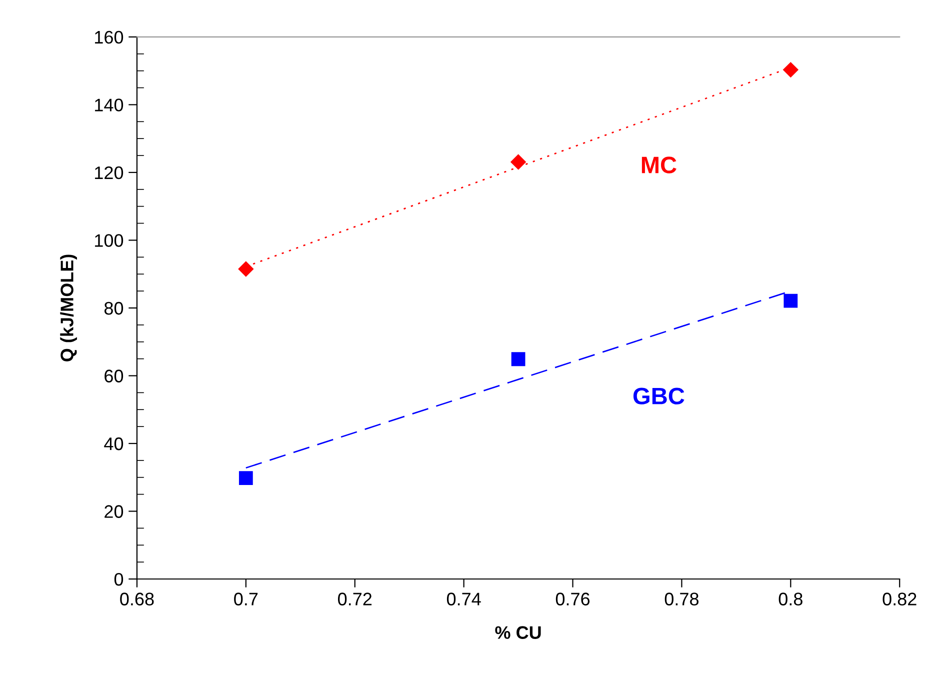 The width and height of the screenshot is (942, 684). Describe the element at coordinates (899, 599) in the screenshot. I see `x-tick-label: 0.82` at that location.